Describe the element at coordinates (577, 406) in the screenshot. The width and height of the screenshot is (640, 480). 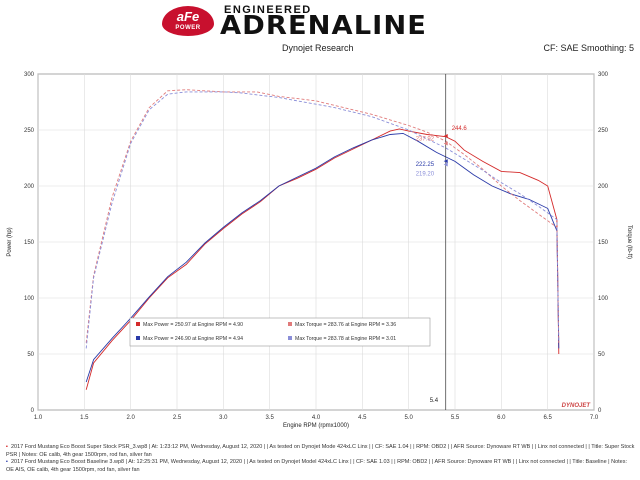
I see `dynojet-watermark: DYNOJET` at that location.